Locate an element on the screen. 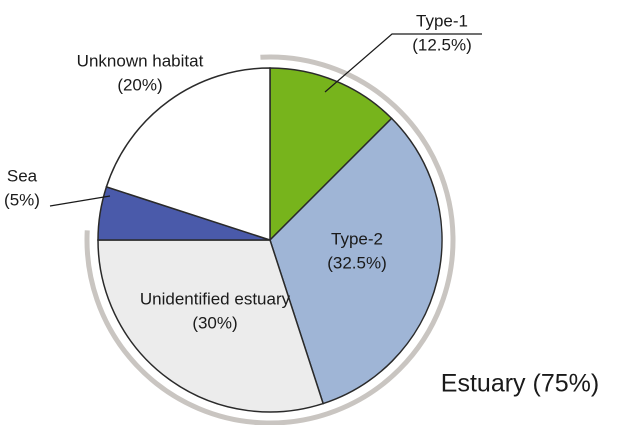  slice-value-label: (12.5%) is located at coordinates (442, 44).